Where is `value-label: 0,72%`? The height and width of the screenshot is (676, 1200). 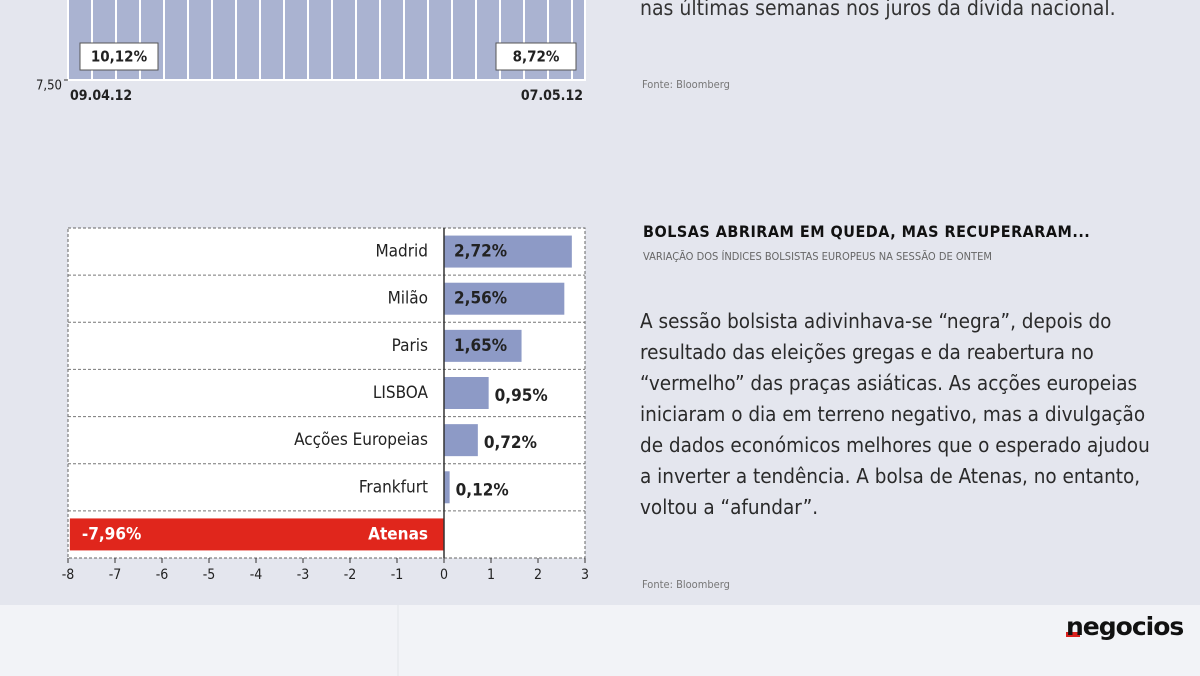
value-label: 0,72% is located at coordinates (510, 443).